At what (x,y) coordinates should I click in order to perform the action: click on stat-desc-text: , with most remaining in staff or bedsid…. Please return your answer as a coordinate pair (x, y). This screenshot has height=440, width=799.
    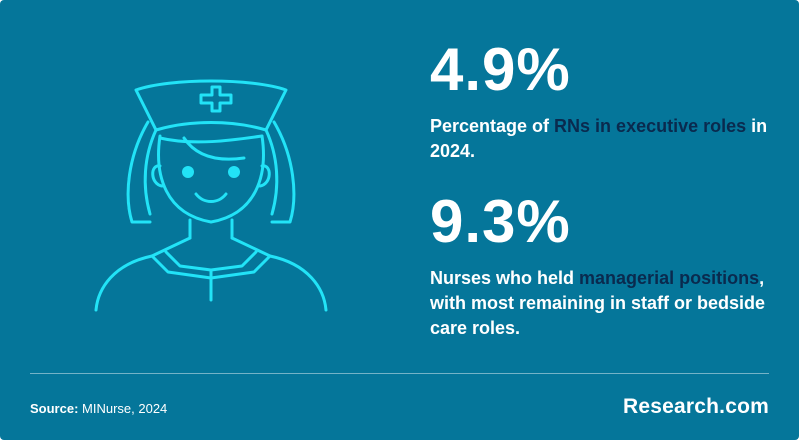
    Looking at the image, I should click on (598, 303).